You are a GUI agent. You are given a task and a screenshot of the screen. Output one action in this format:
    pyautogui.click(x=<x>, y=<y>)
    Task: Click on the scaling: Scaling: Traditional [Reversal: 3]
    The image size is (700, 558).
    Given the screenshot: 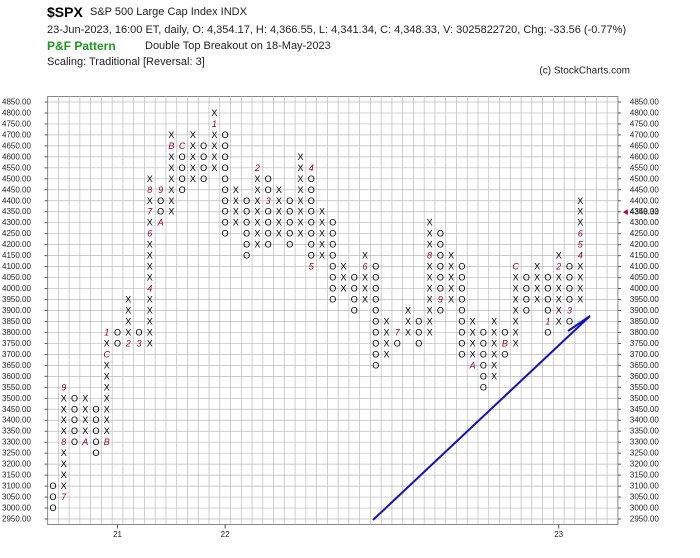 What is the action you would take?
    pyautogui.click(x=126, y=62)
    